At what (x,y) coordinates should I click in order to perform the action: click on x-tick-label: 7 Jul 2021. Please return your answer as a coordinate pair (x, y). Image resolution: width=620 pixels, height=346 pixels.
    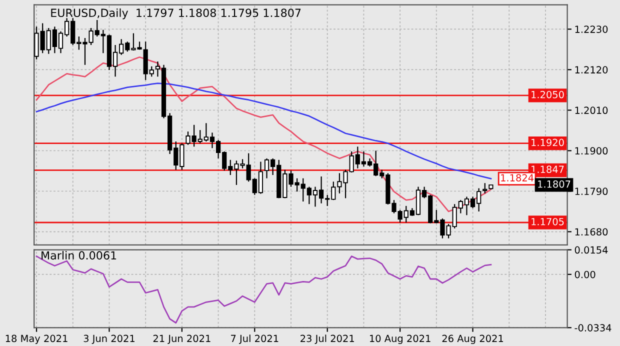
    Looking at the image, I should click on (254, 339).